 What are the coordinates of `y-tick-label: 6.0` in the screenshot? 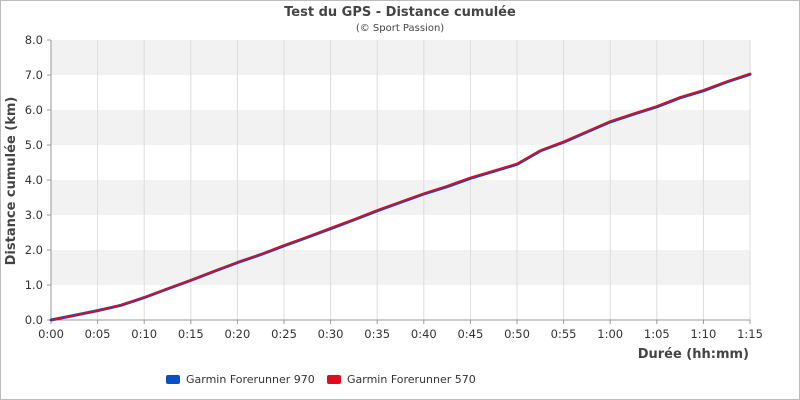 It's located at (34, 110).